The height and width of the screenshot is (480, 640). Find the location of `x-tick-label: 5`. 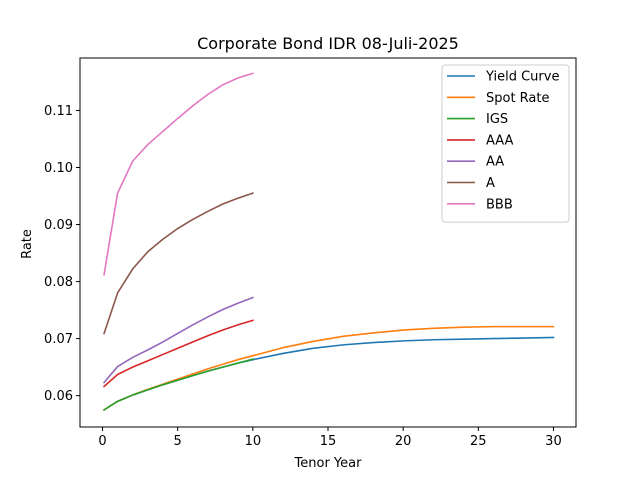

x-tick-label: 5 is located at coordinates (178, 441).